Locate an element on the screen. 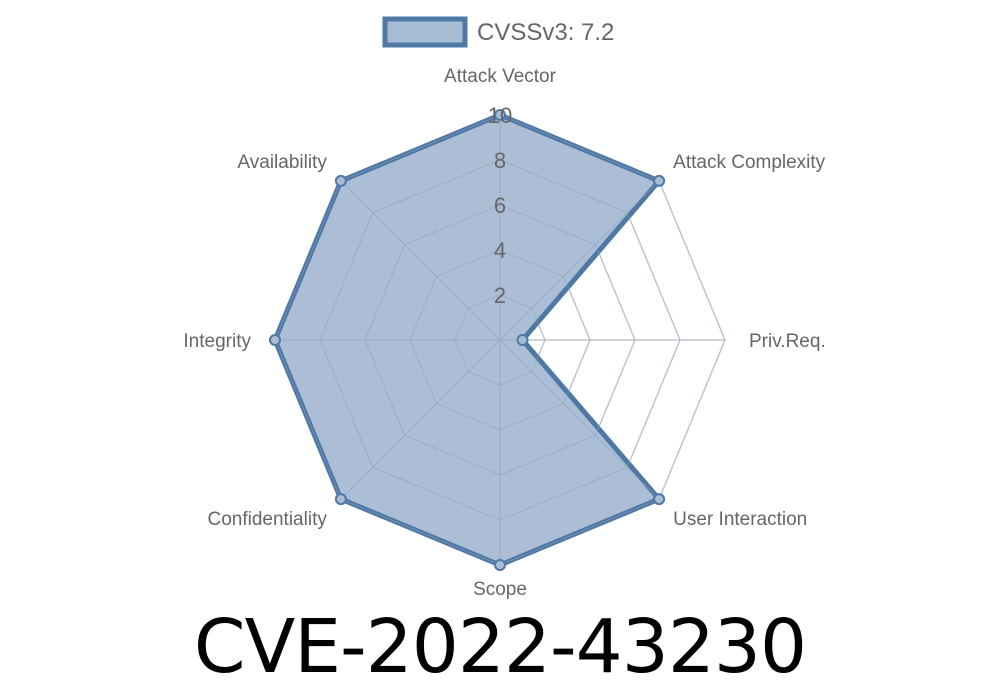  tick-label: 10 is located at coordinates (500, 115).